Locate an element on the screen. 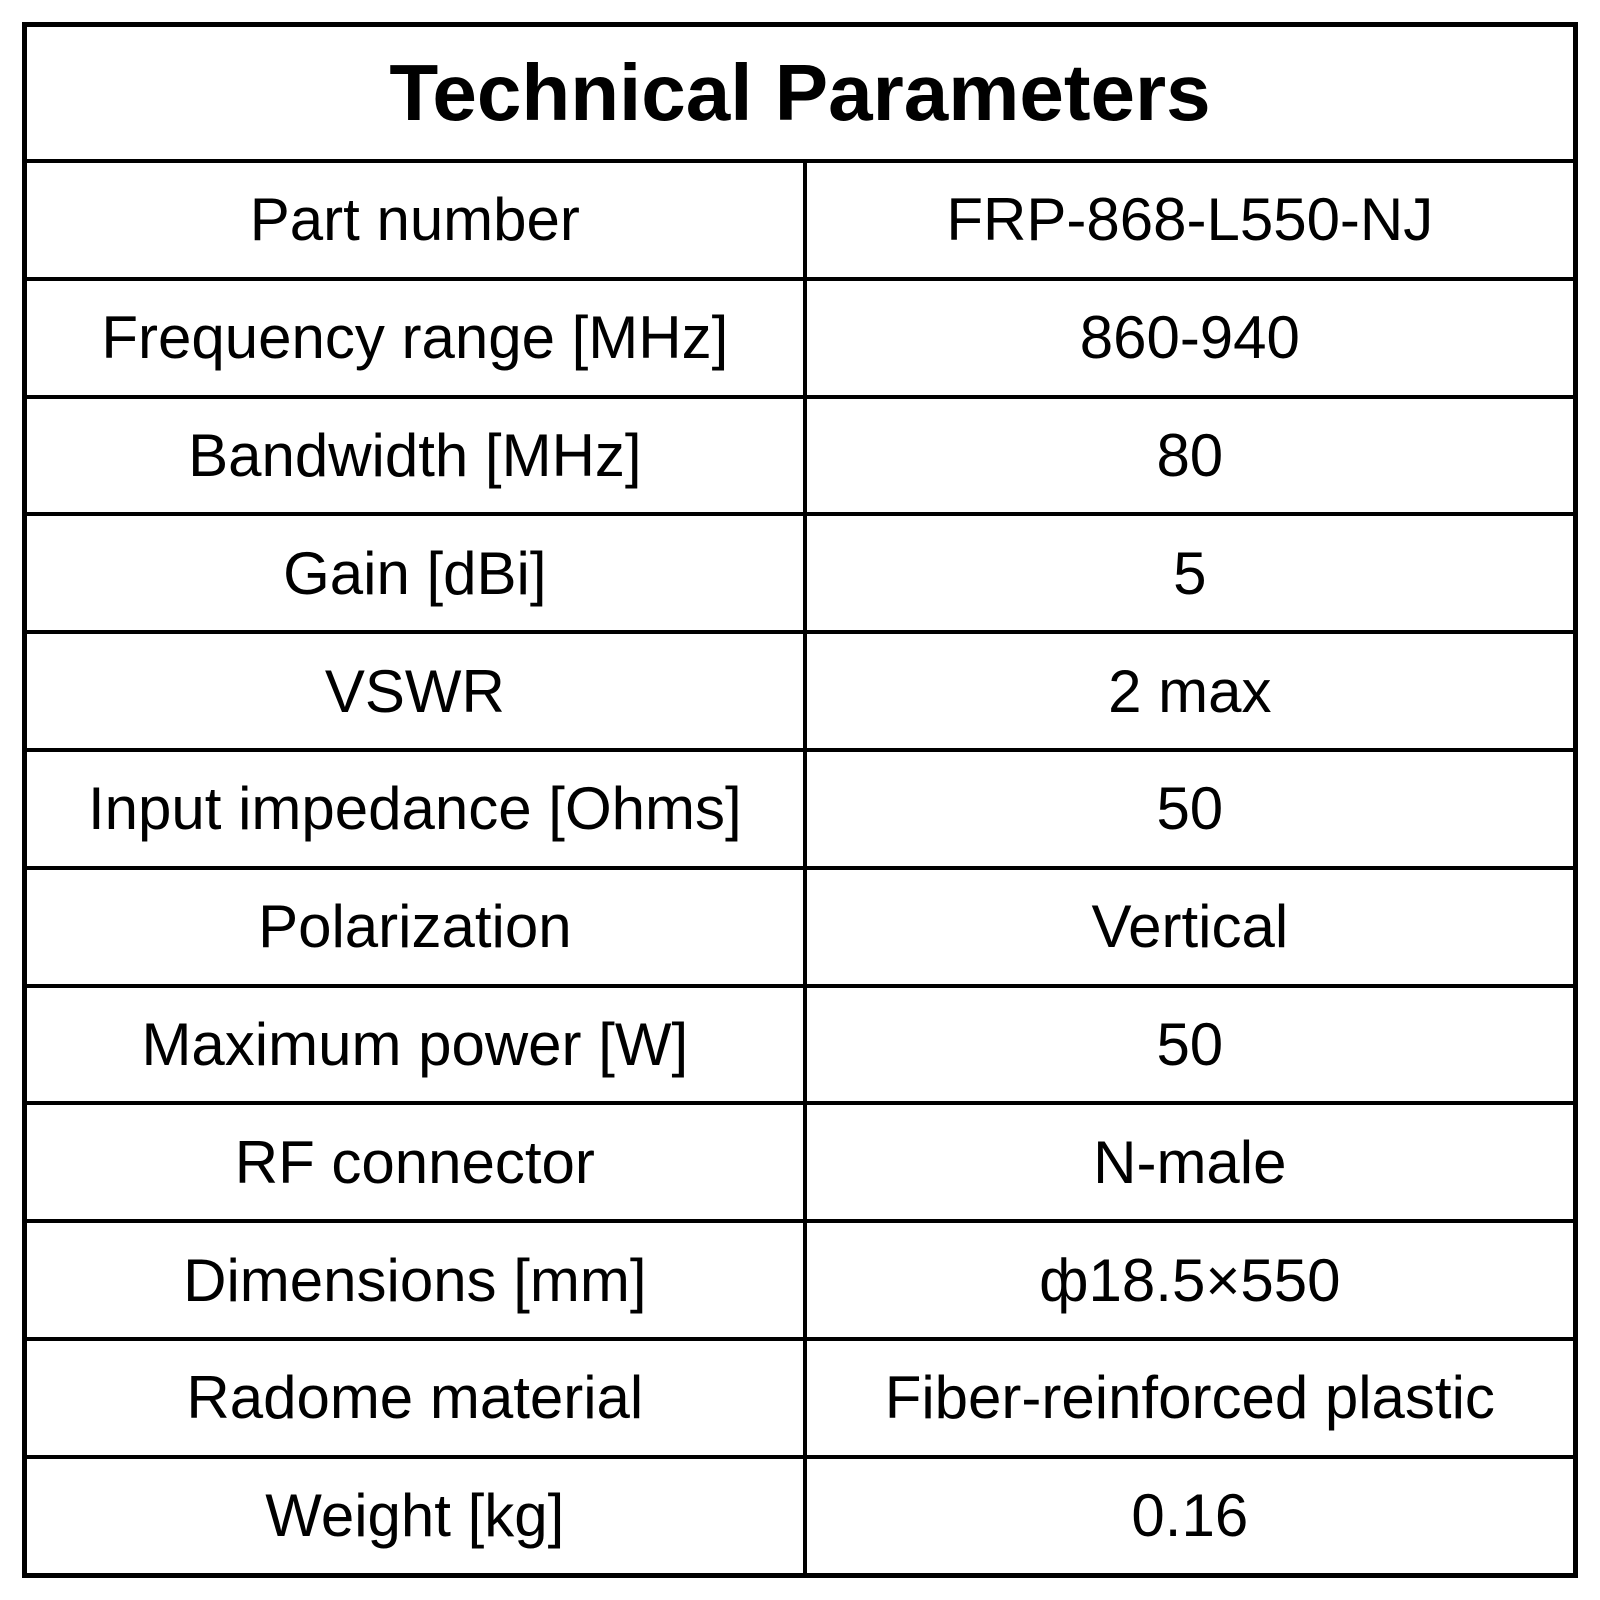 This screenshot has height=1600, width=1600. parameter-name: Bandwidth [MHz] is located at coordinates (414, 455).